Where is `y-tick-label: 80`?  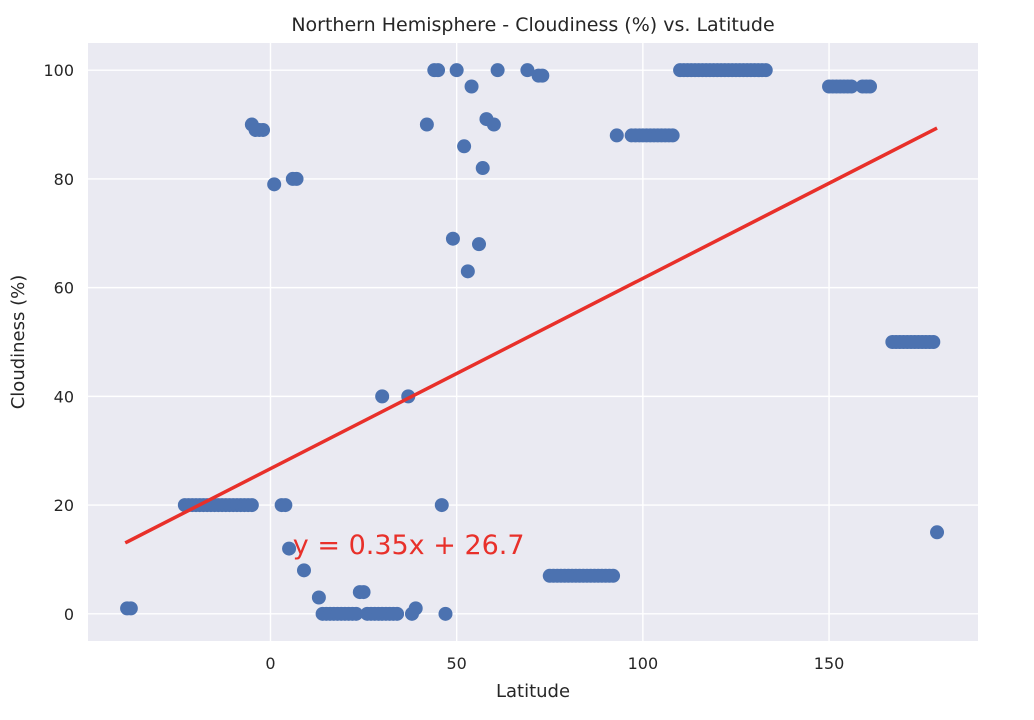
y-tick-label: 80 is located at coordinates (64, 179).